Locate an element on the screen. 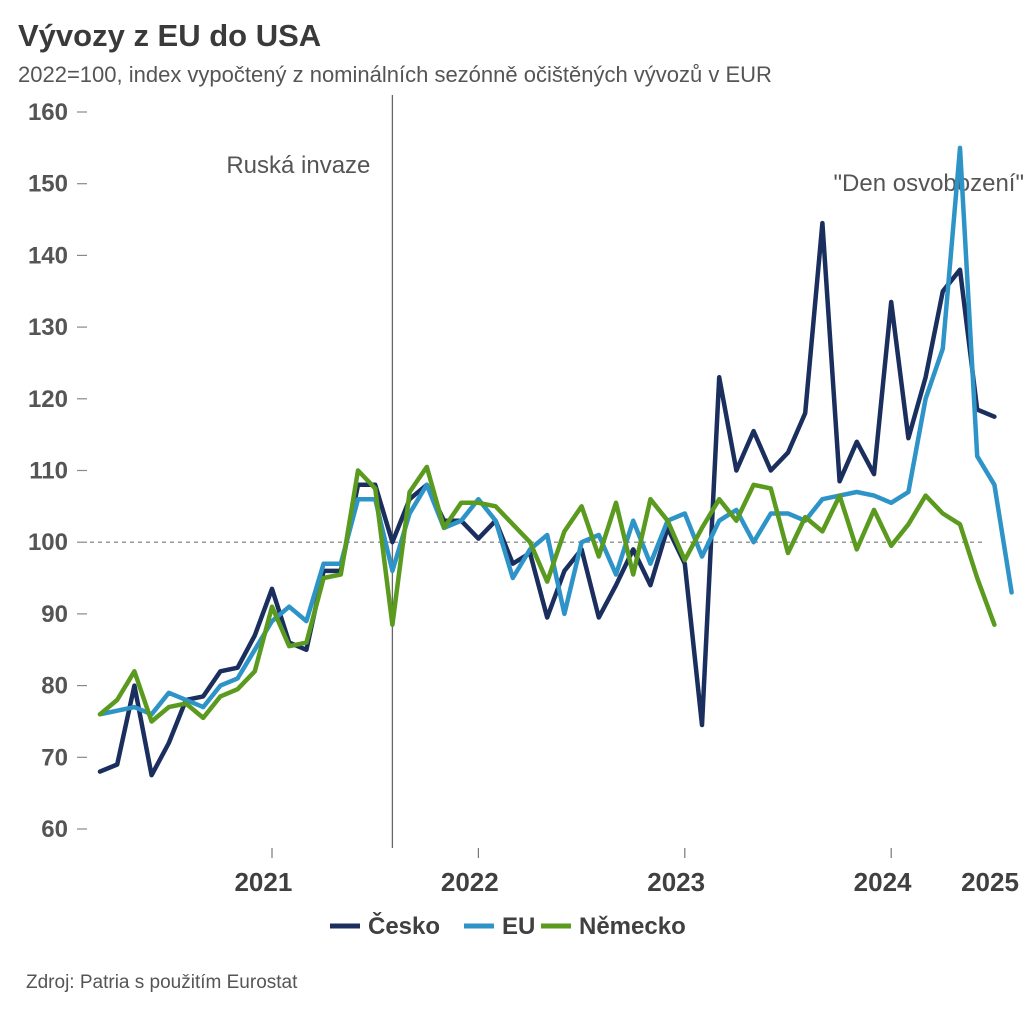 This screenshot has height=1024, width=1024. x-axis: 2021 2022 2023 2024 2025 is located at coordinates (626, 872).